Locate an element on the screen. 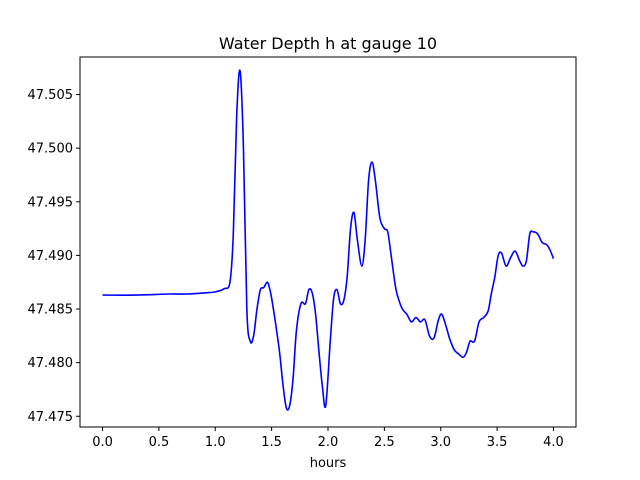  y-tick-label: 47.495 is located at coordinates (51, 202).